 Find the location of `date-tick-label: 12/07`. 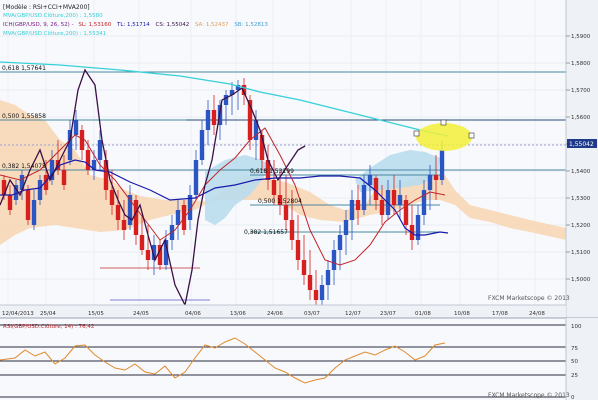

date-tick-label: 12/07 is located at coordinates (353, 314).